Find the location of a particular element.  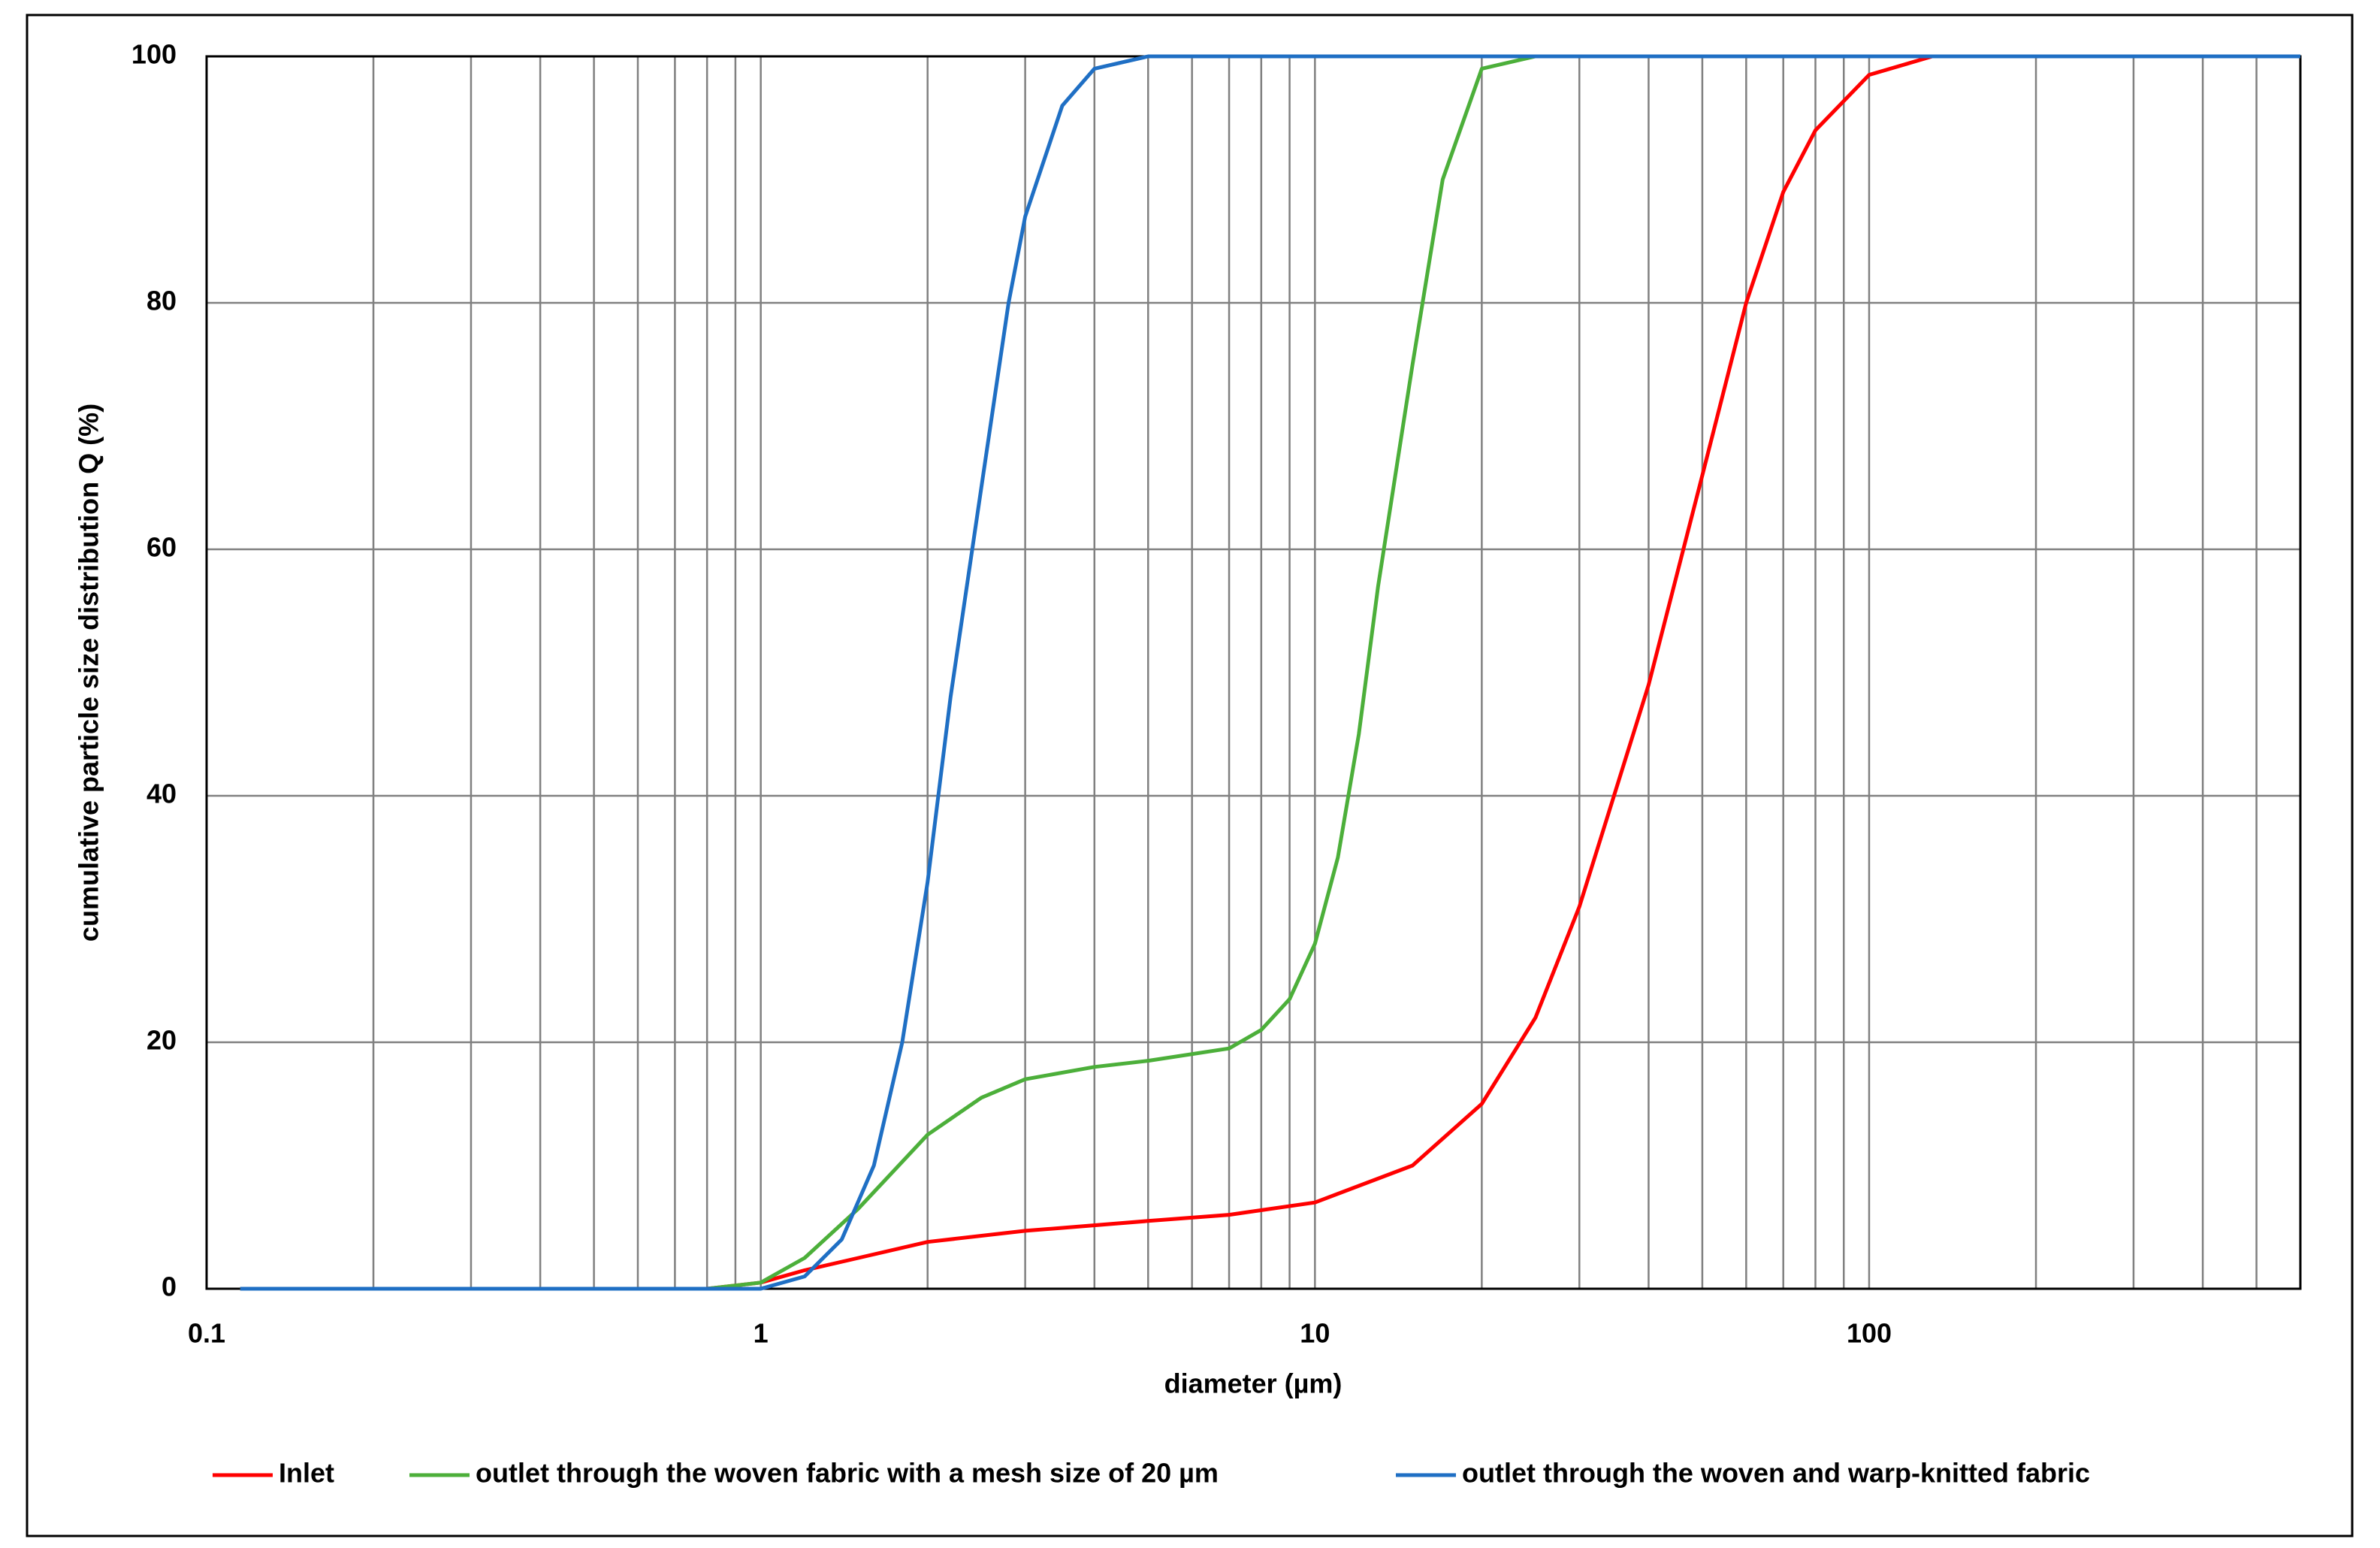

y-tick-label: 40 is located at coordinates (161, 794).